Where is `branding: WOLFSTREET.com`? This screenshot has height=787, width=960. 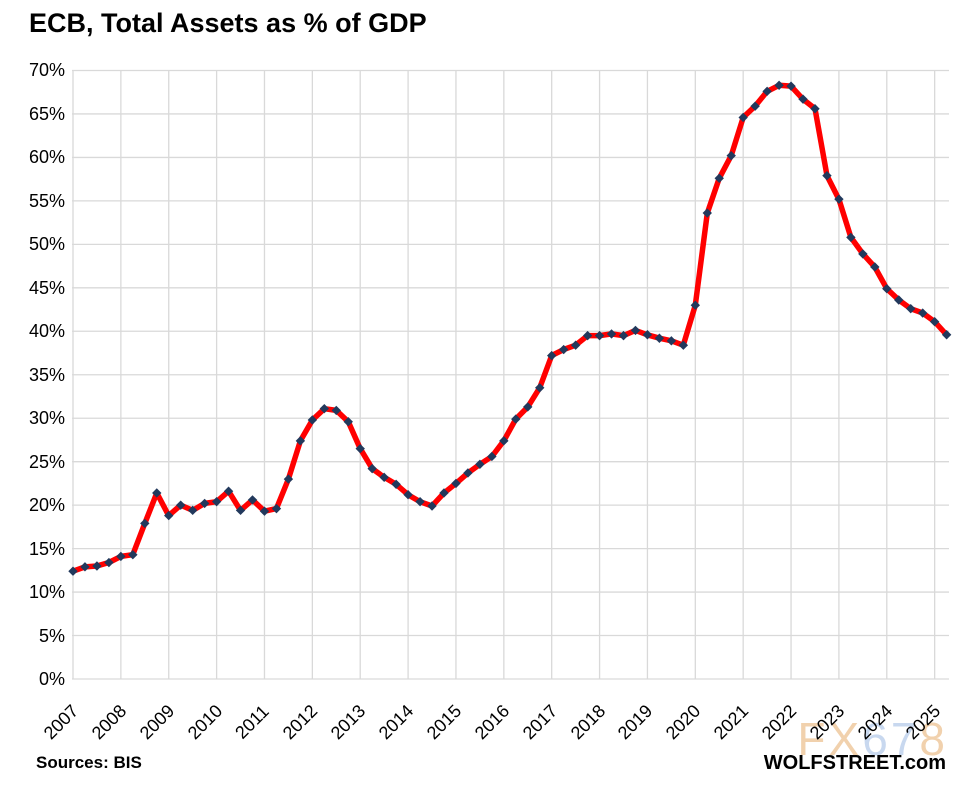 branding: WOLFSTREET.com is located at coordinates (854, 763).